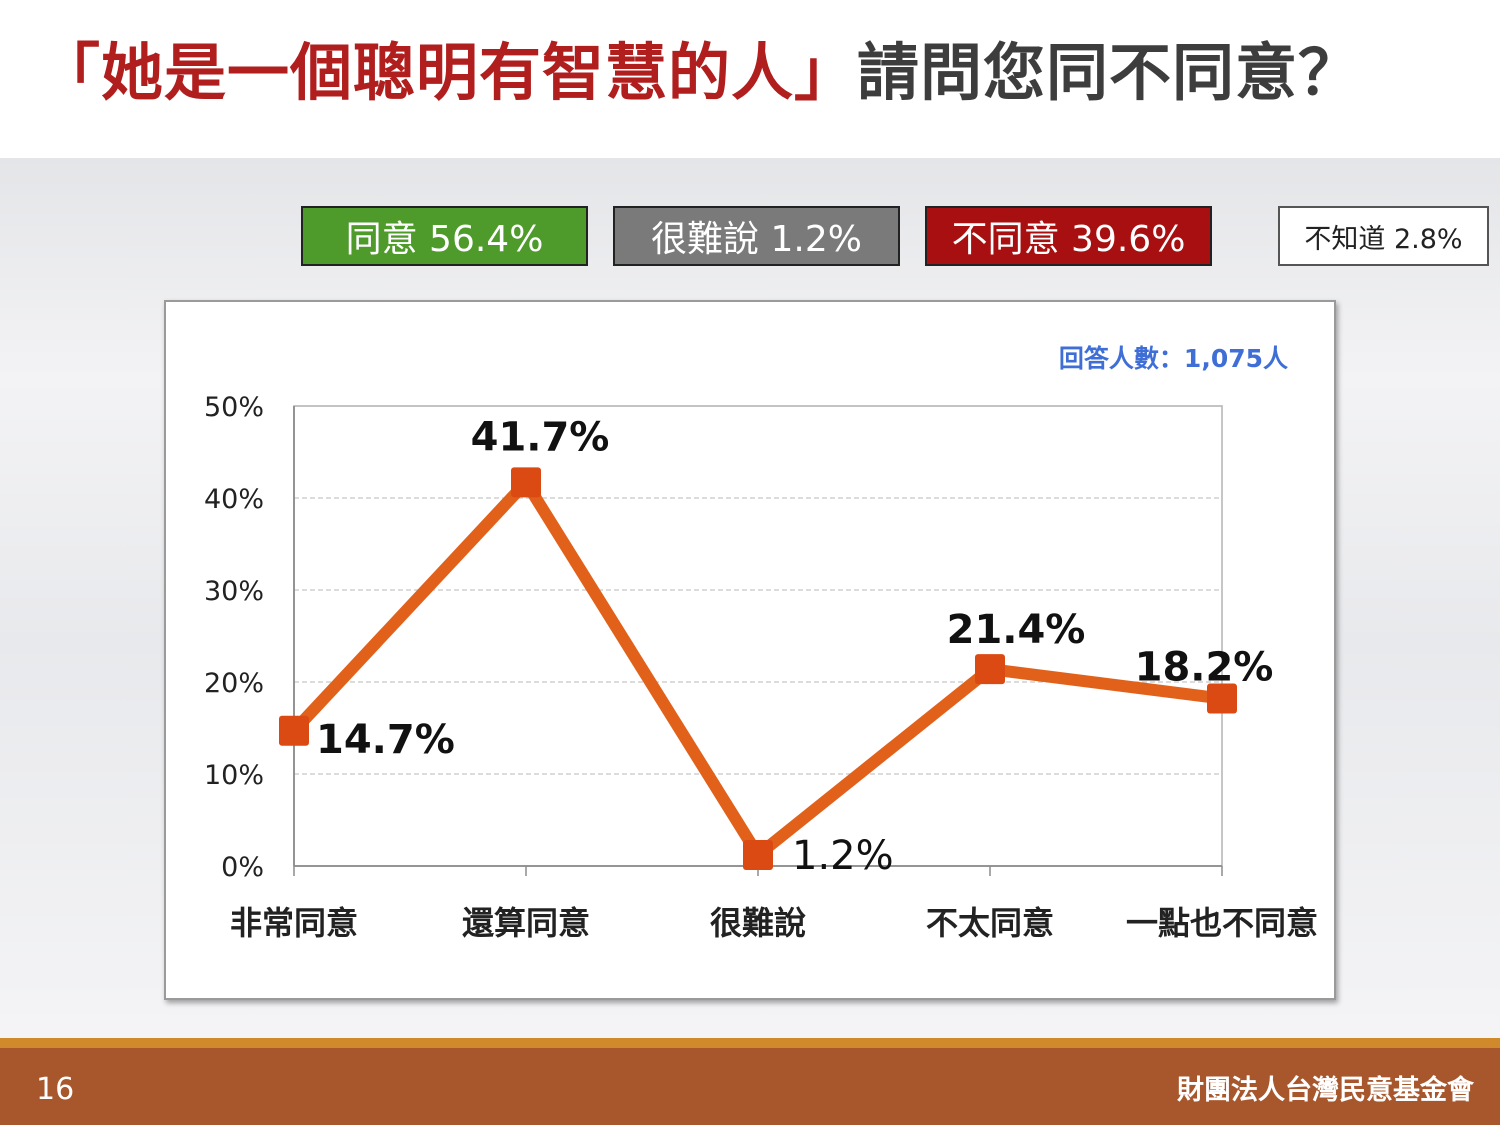  Describe the element at coordinates (1325, 1090) in the screenshot. I see `organization-name: 財團法人台灣民意基金會` at that location.